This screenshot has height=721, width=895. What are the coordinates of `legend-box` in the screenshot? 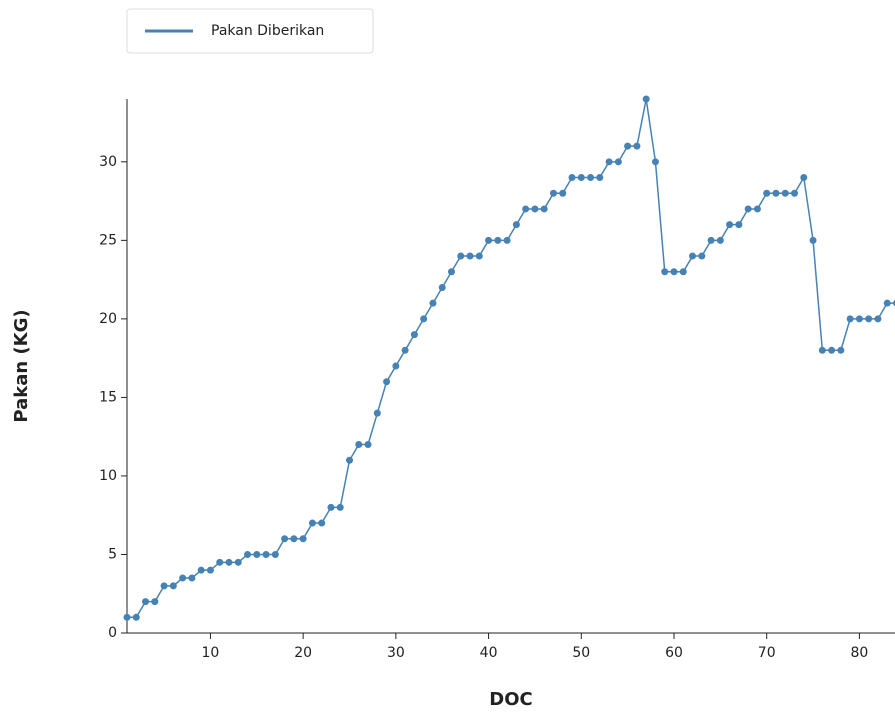 It's located at (250, 31).